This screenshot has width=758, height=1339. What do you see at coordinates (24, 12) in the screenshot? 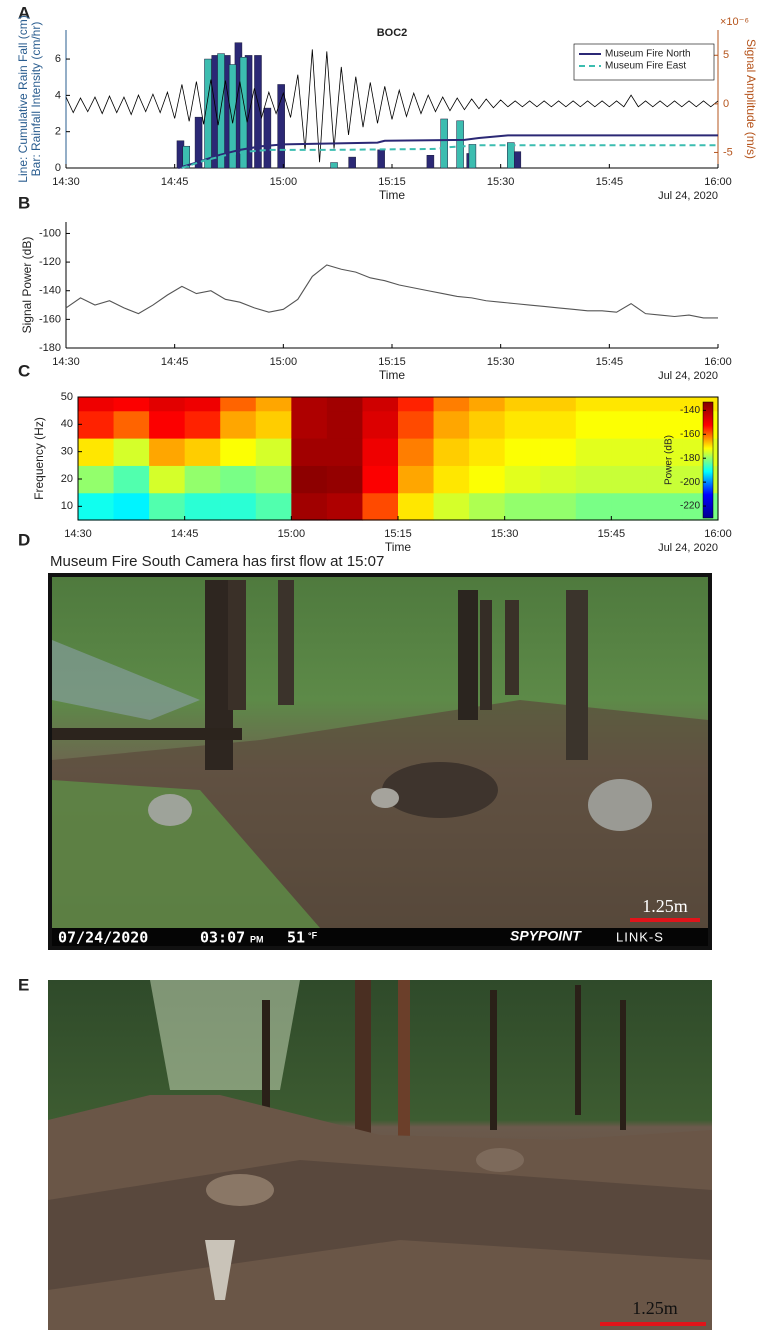
I see `panel-label: A` at bounding box center [24, 12].